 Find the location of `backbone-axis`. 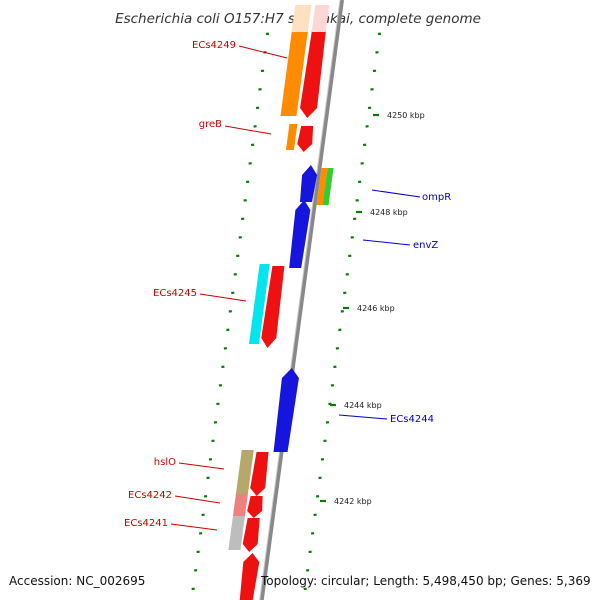

backbone-axis is located at coordinates (301, 300).